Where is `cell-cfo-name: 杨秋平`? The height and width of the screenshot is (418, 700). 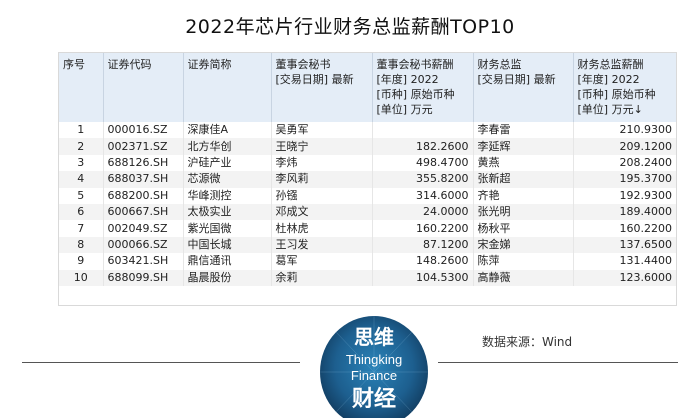
cell-cfo-name: 杨秋平 is located at coordinates (523, 228).